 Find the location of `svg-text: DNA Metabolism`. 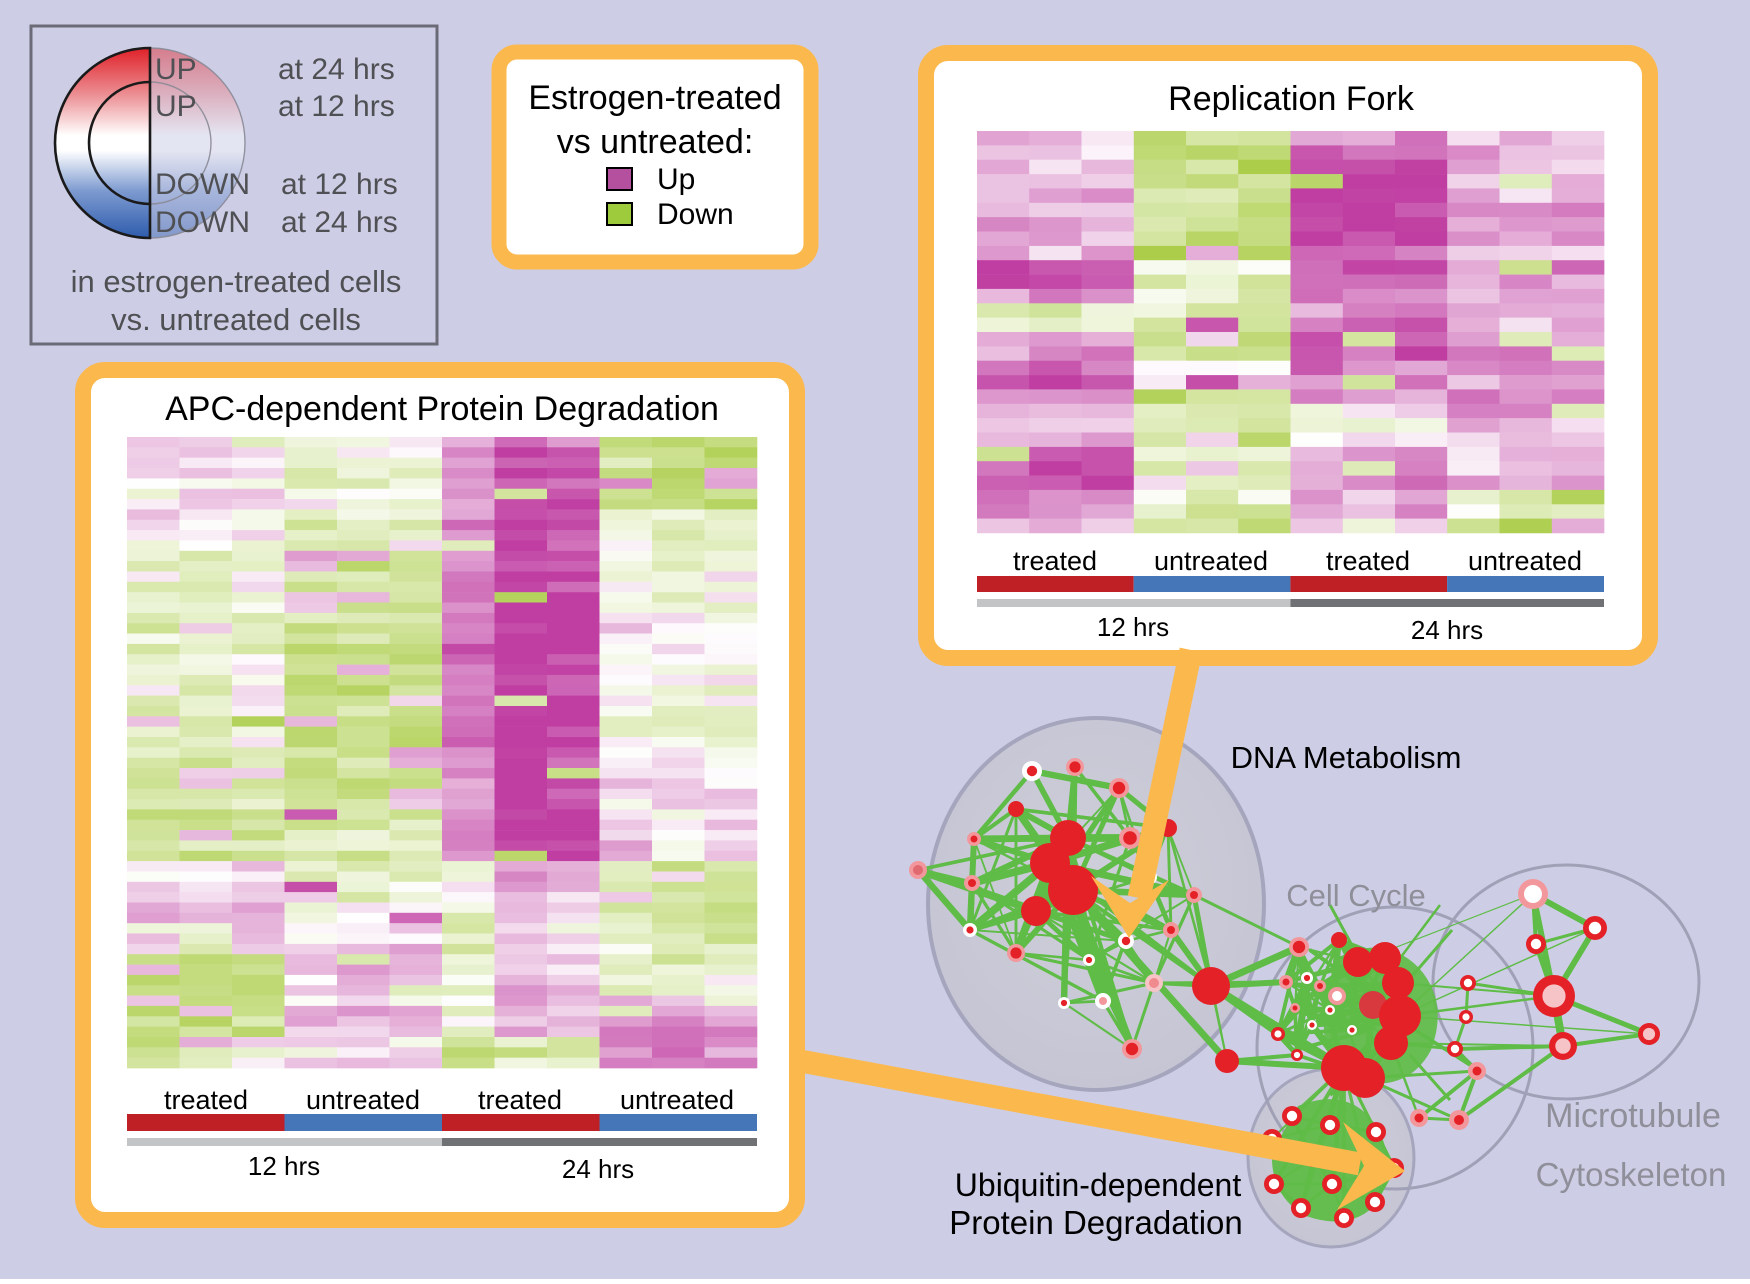

svg-text: DNA Metabolism is located at coordinates (1346, 757).